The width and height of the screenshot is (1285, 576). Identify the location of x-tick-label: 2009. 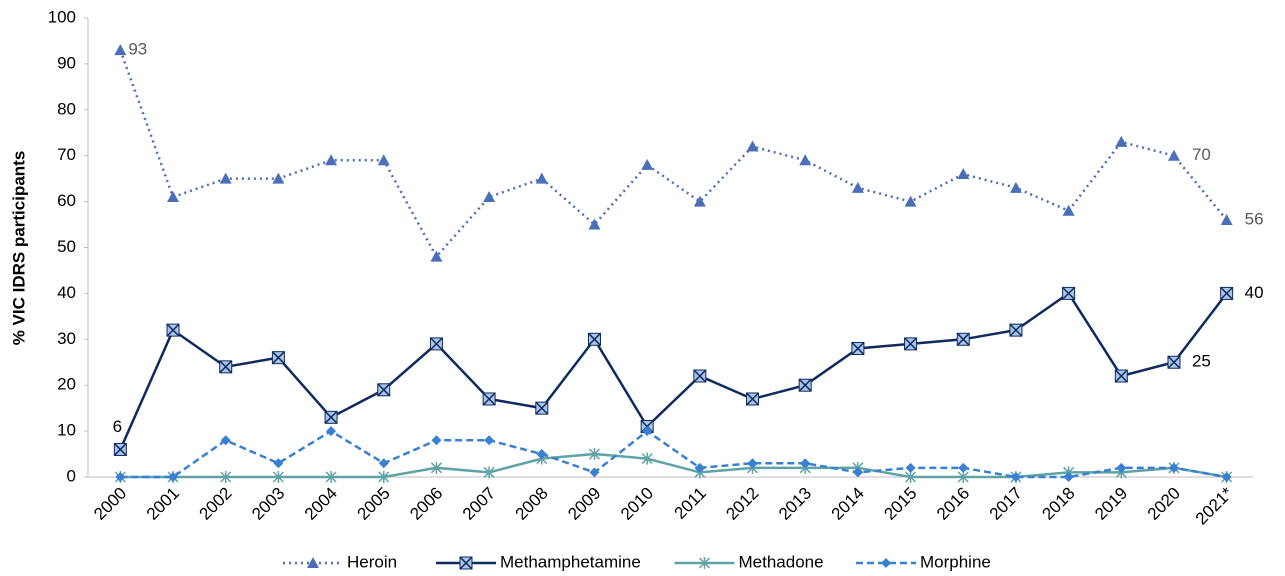
(584, 504).